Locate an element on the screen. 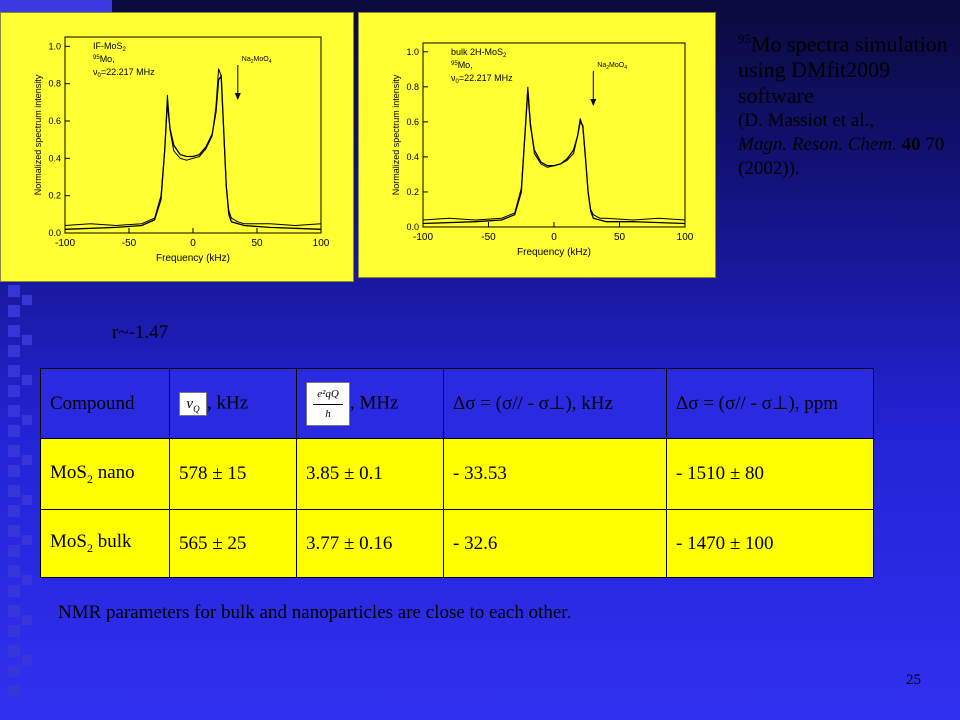 The image size is (960, 720). note-ref-a: (D. Massiot et al., is located at coordinates (806, 121).